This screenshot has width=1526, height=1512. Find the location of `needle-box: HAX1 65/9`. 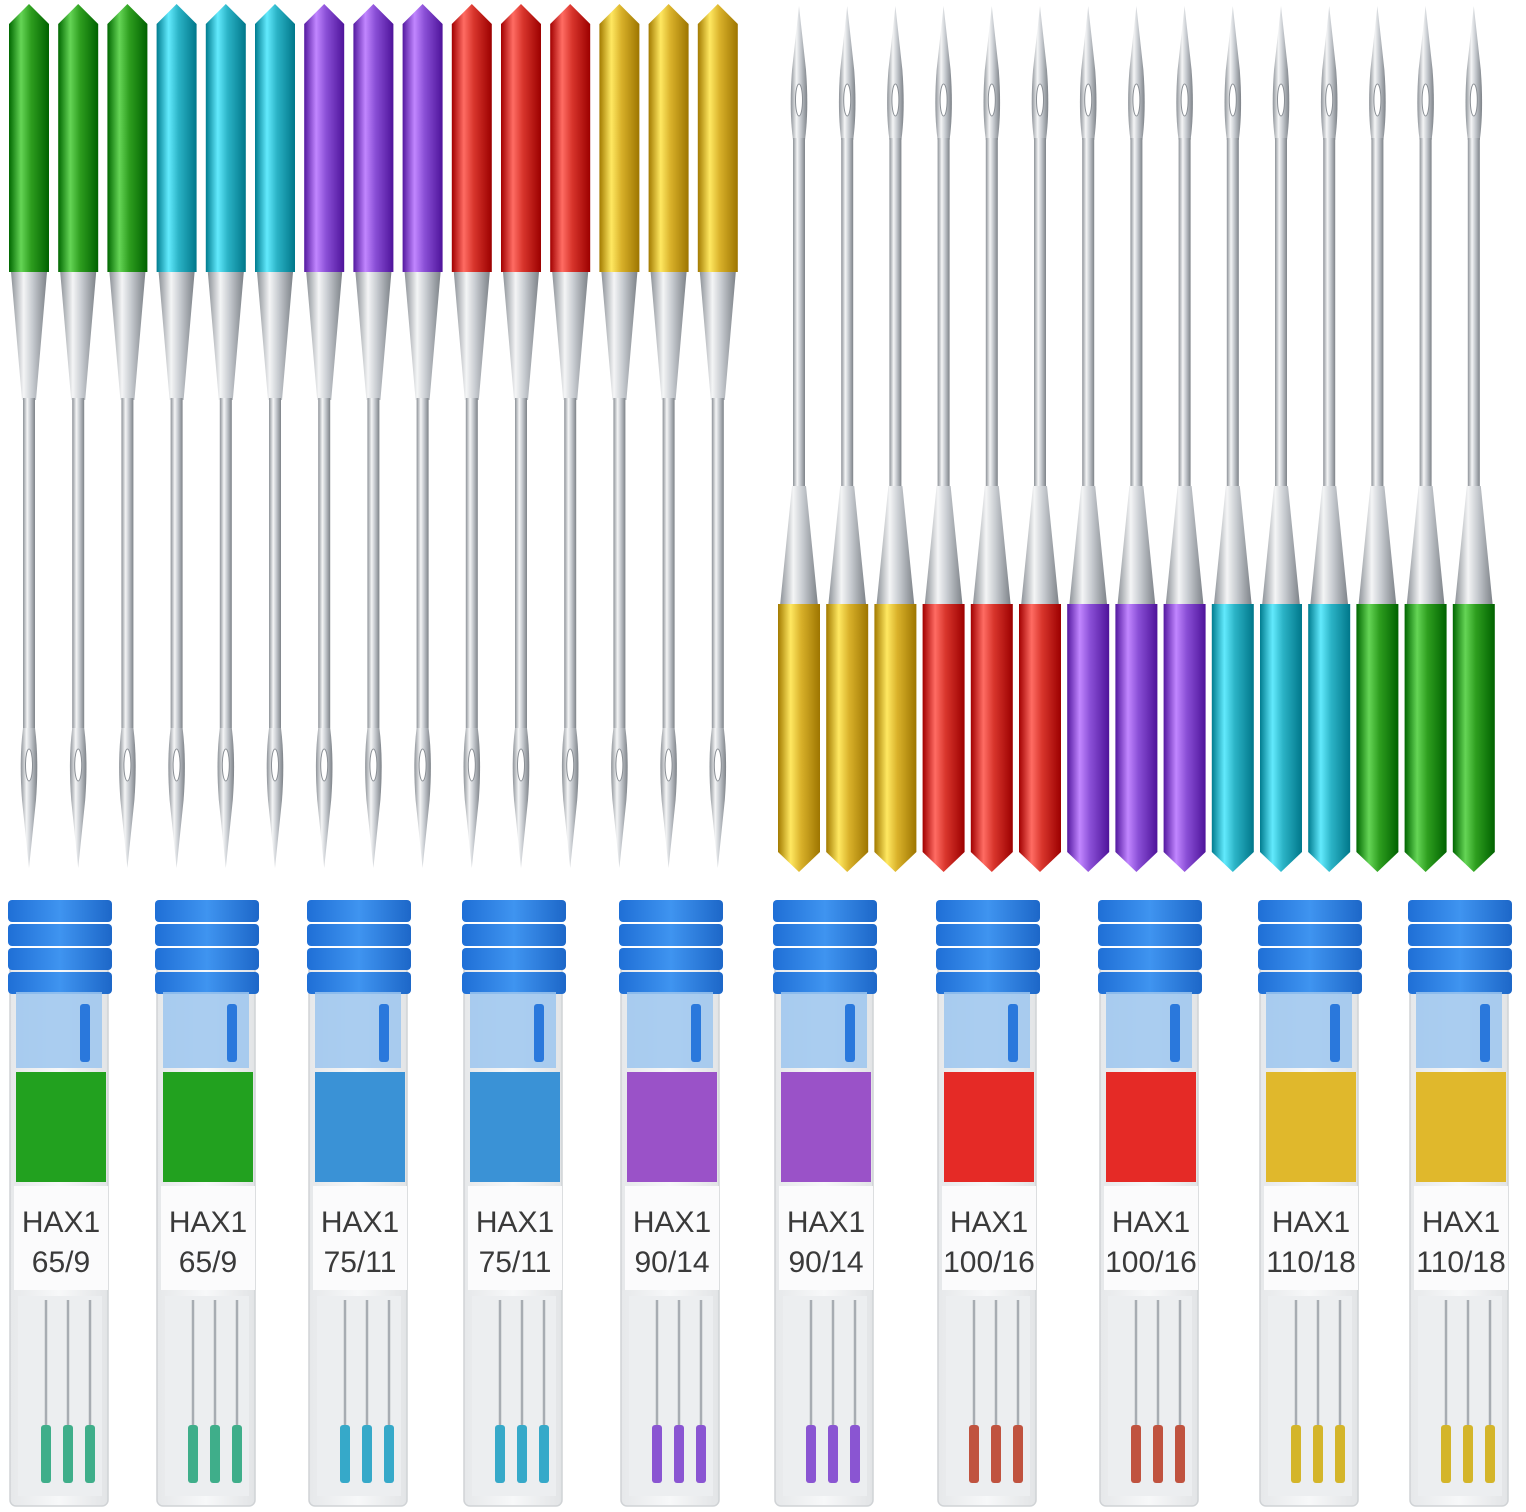

needle-box: HAX1 65/9 is located at coordinates (207, 1203).